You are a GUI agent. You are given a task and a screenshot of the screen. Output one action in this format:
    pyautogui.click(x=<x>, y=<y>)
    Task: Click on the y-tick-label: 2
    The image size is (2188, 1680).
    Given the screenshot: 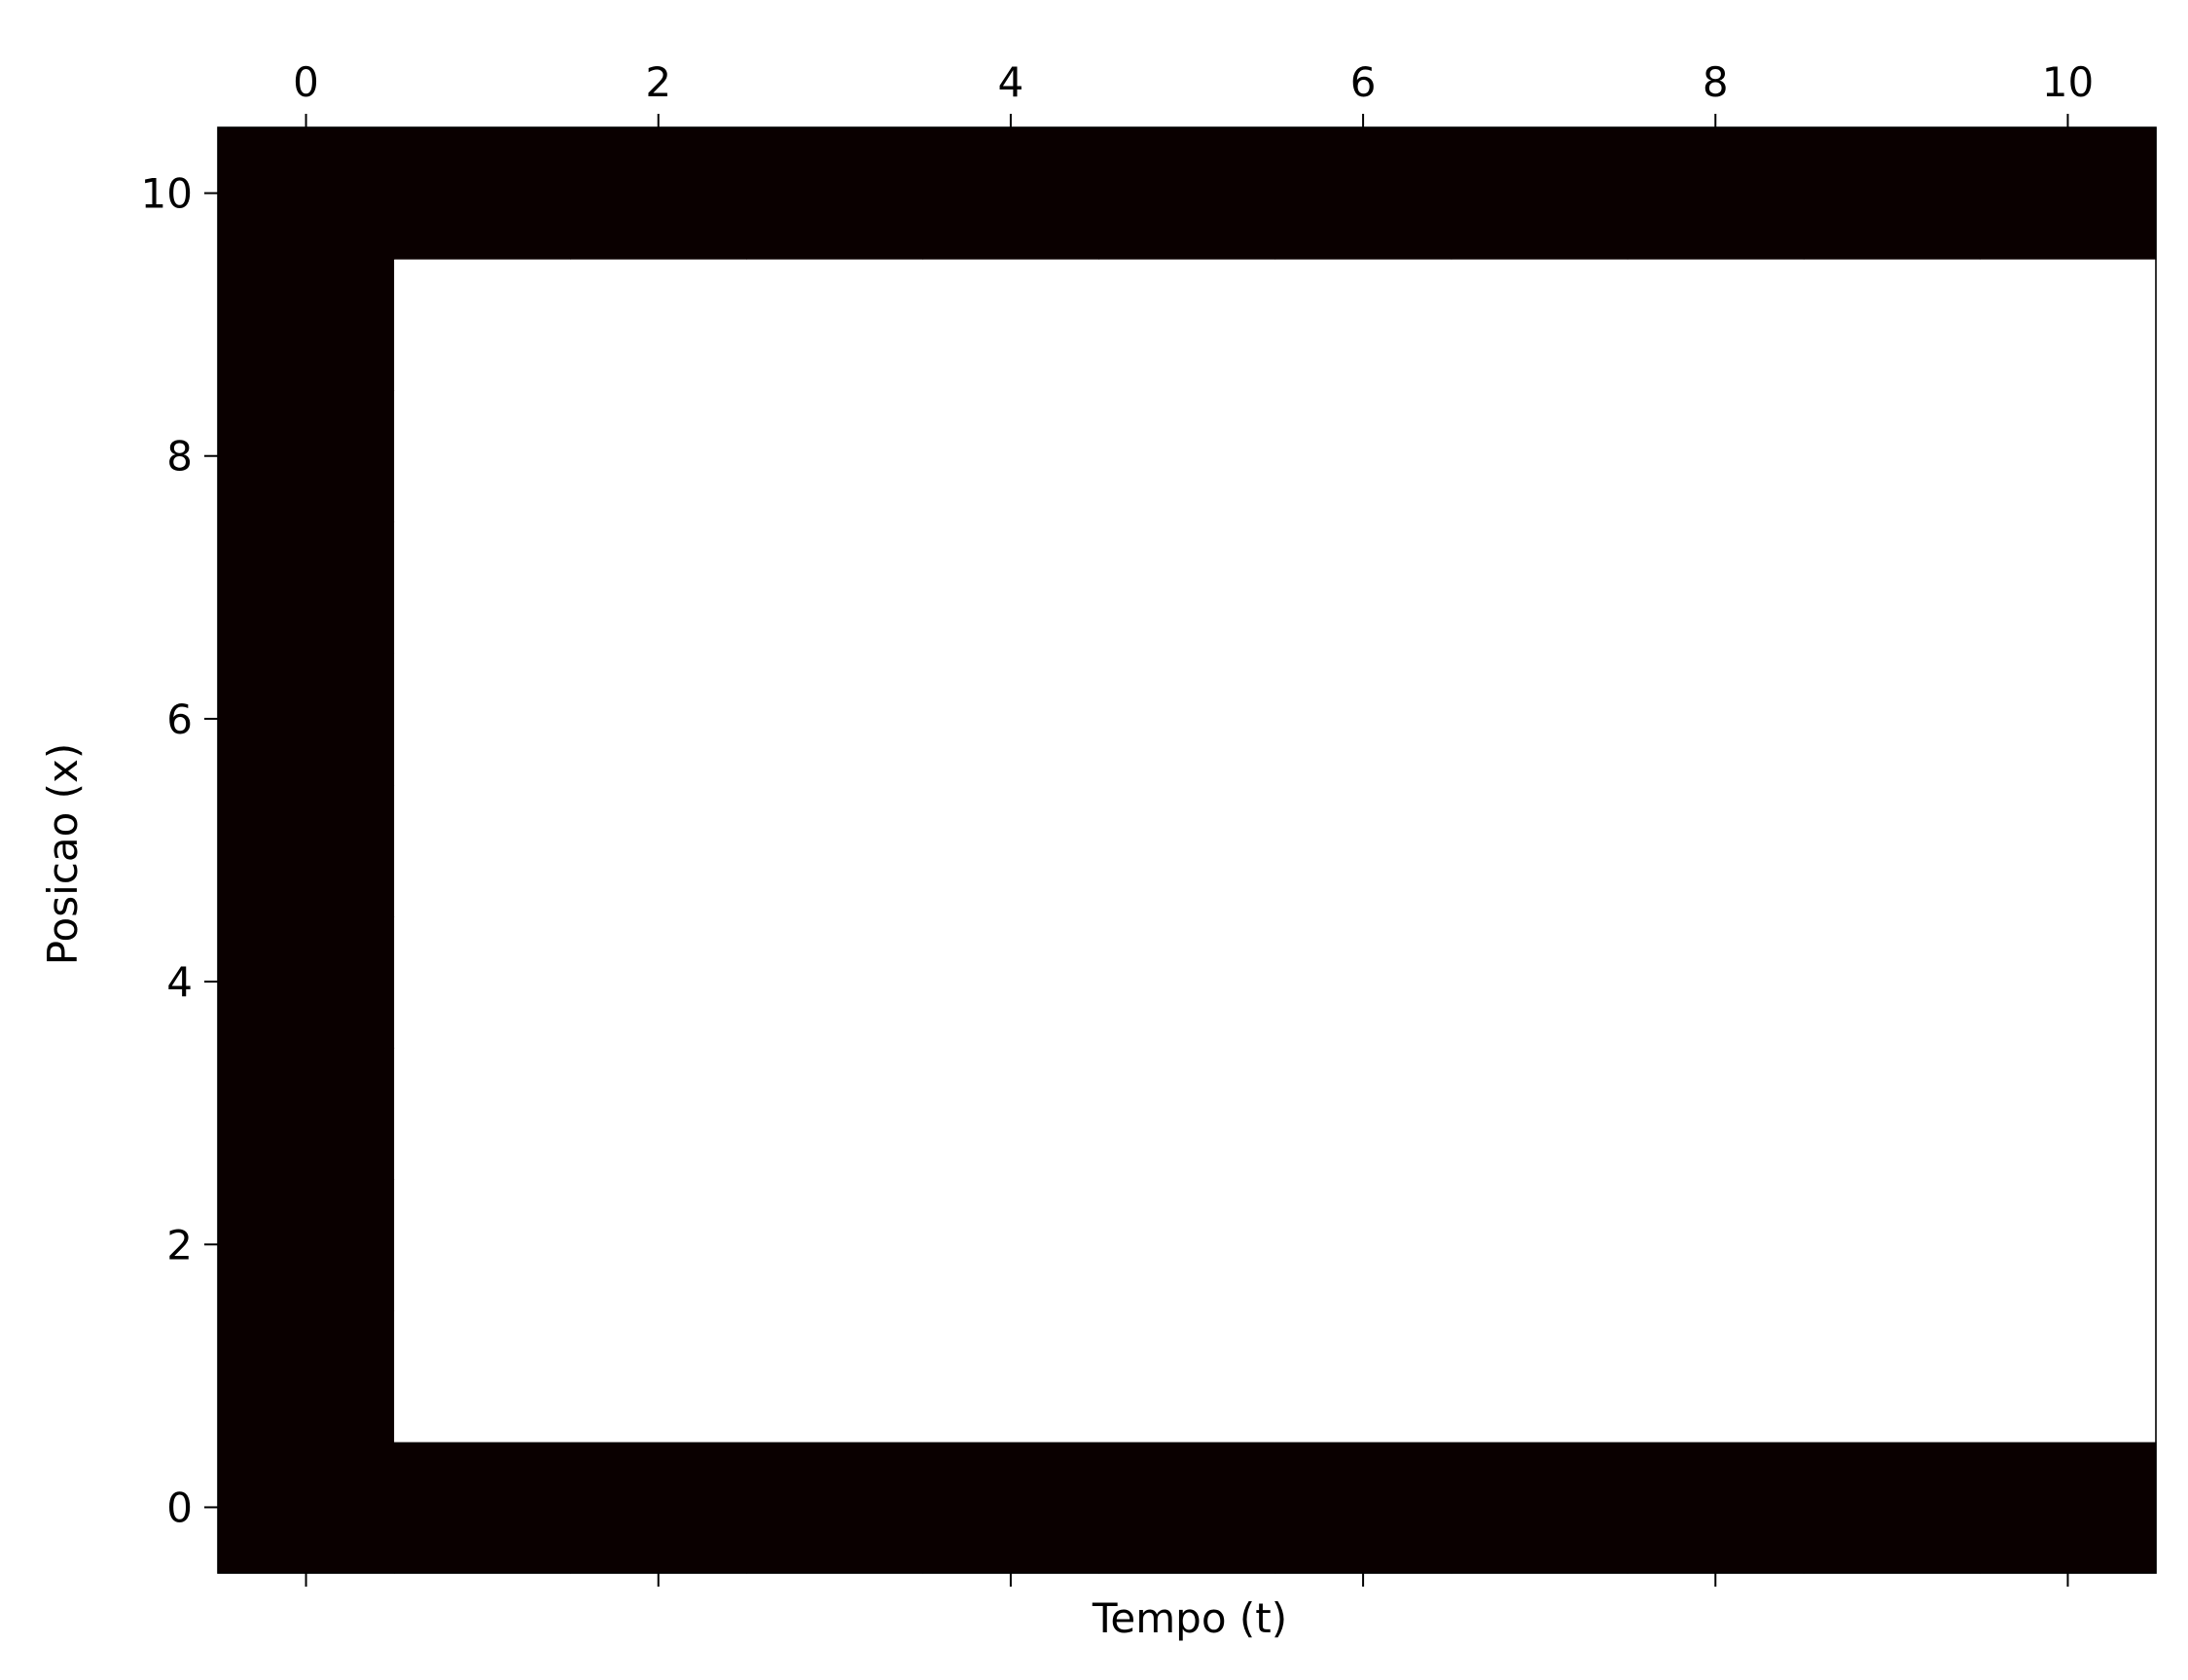 What is the action you would take?
    pyautogui.click(x=179, y=1245)
    